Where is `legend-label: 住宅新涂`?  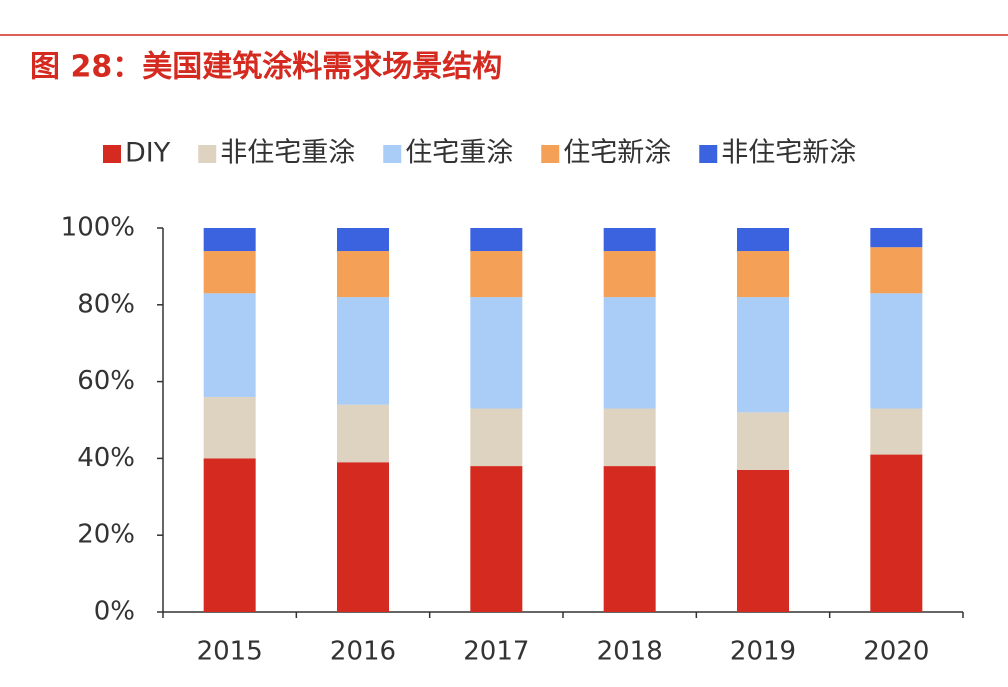
legend-label: 住宅新涂 is located at coordinates (617, 153).